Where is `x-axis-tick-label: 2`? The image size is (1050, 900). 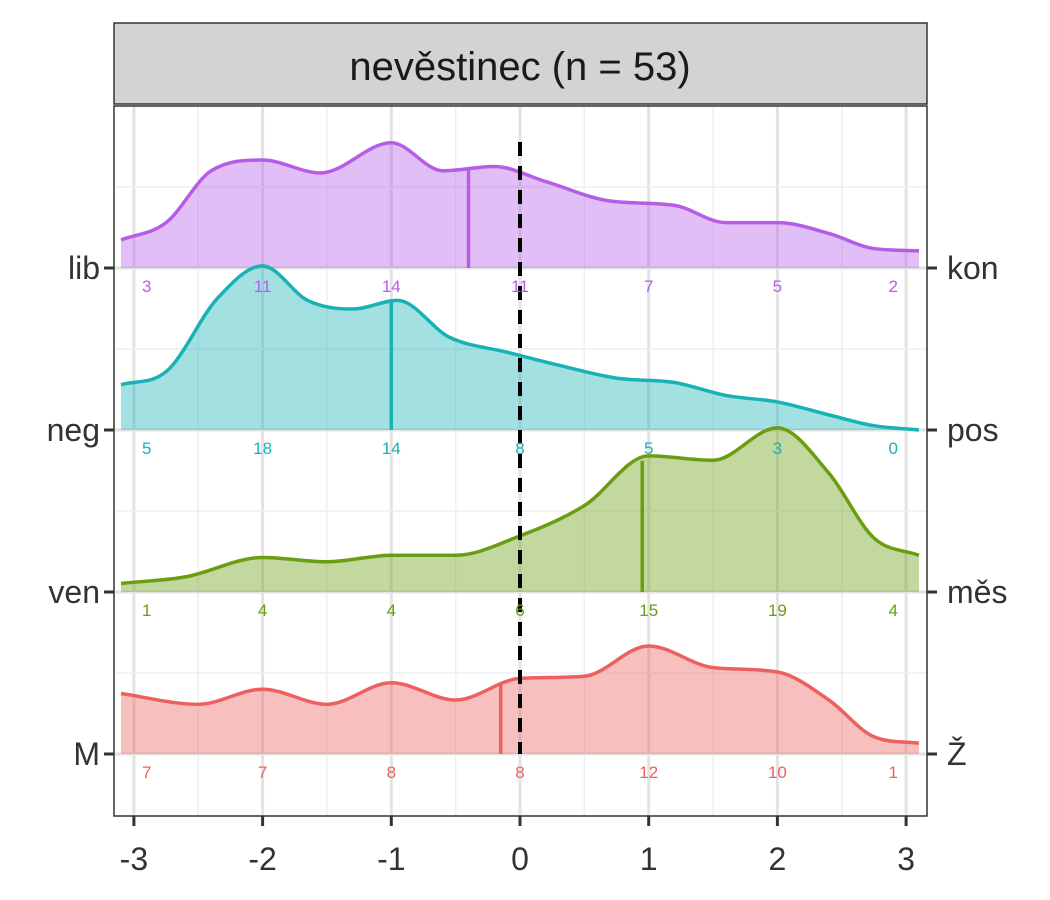
x-axis-tick-label: 2 is located at coordinates (778, 859).